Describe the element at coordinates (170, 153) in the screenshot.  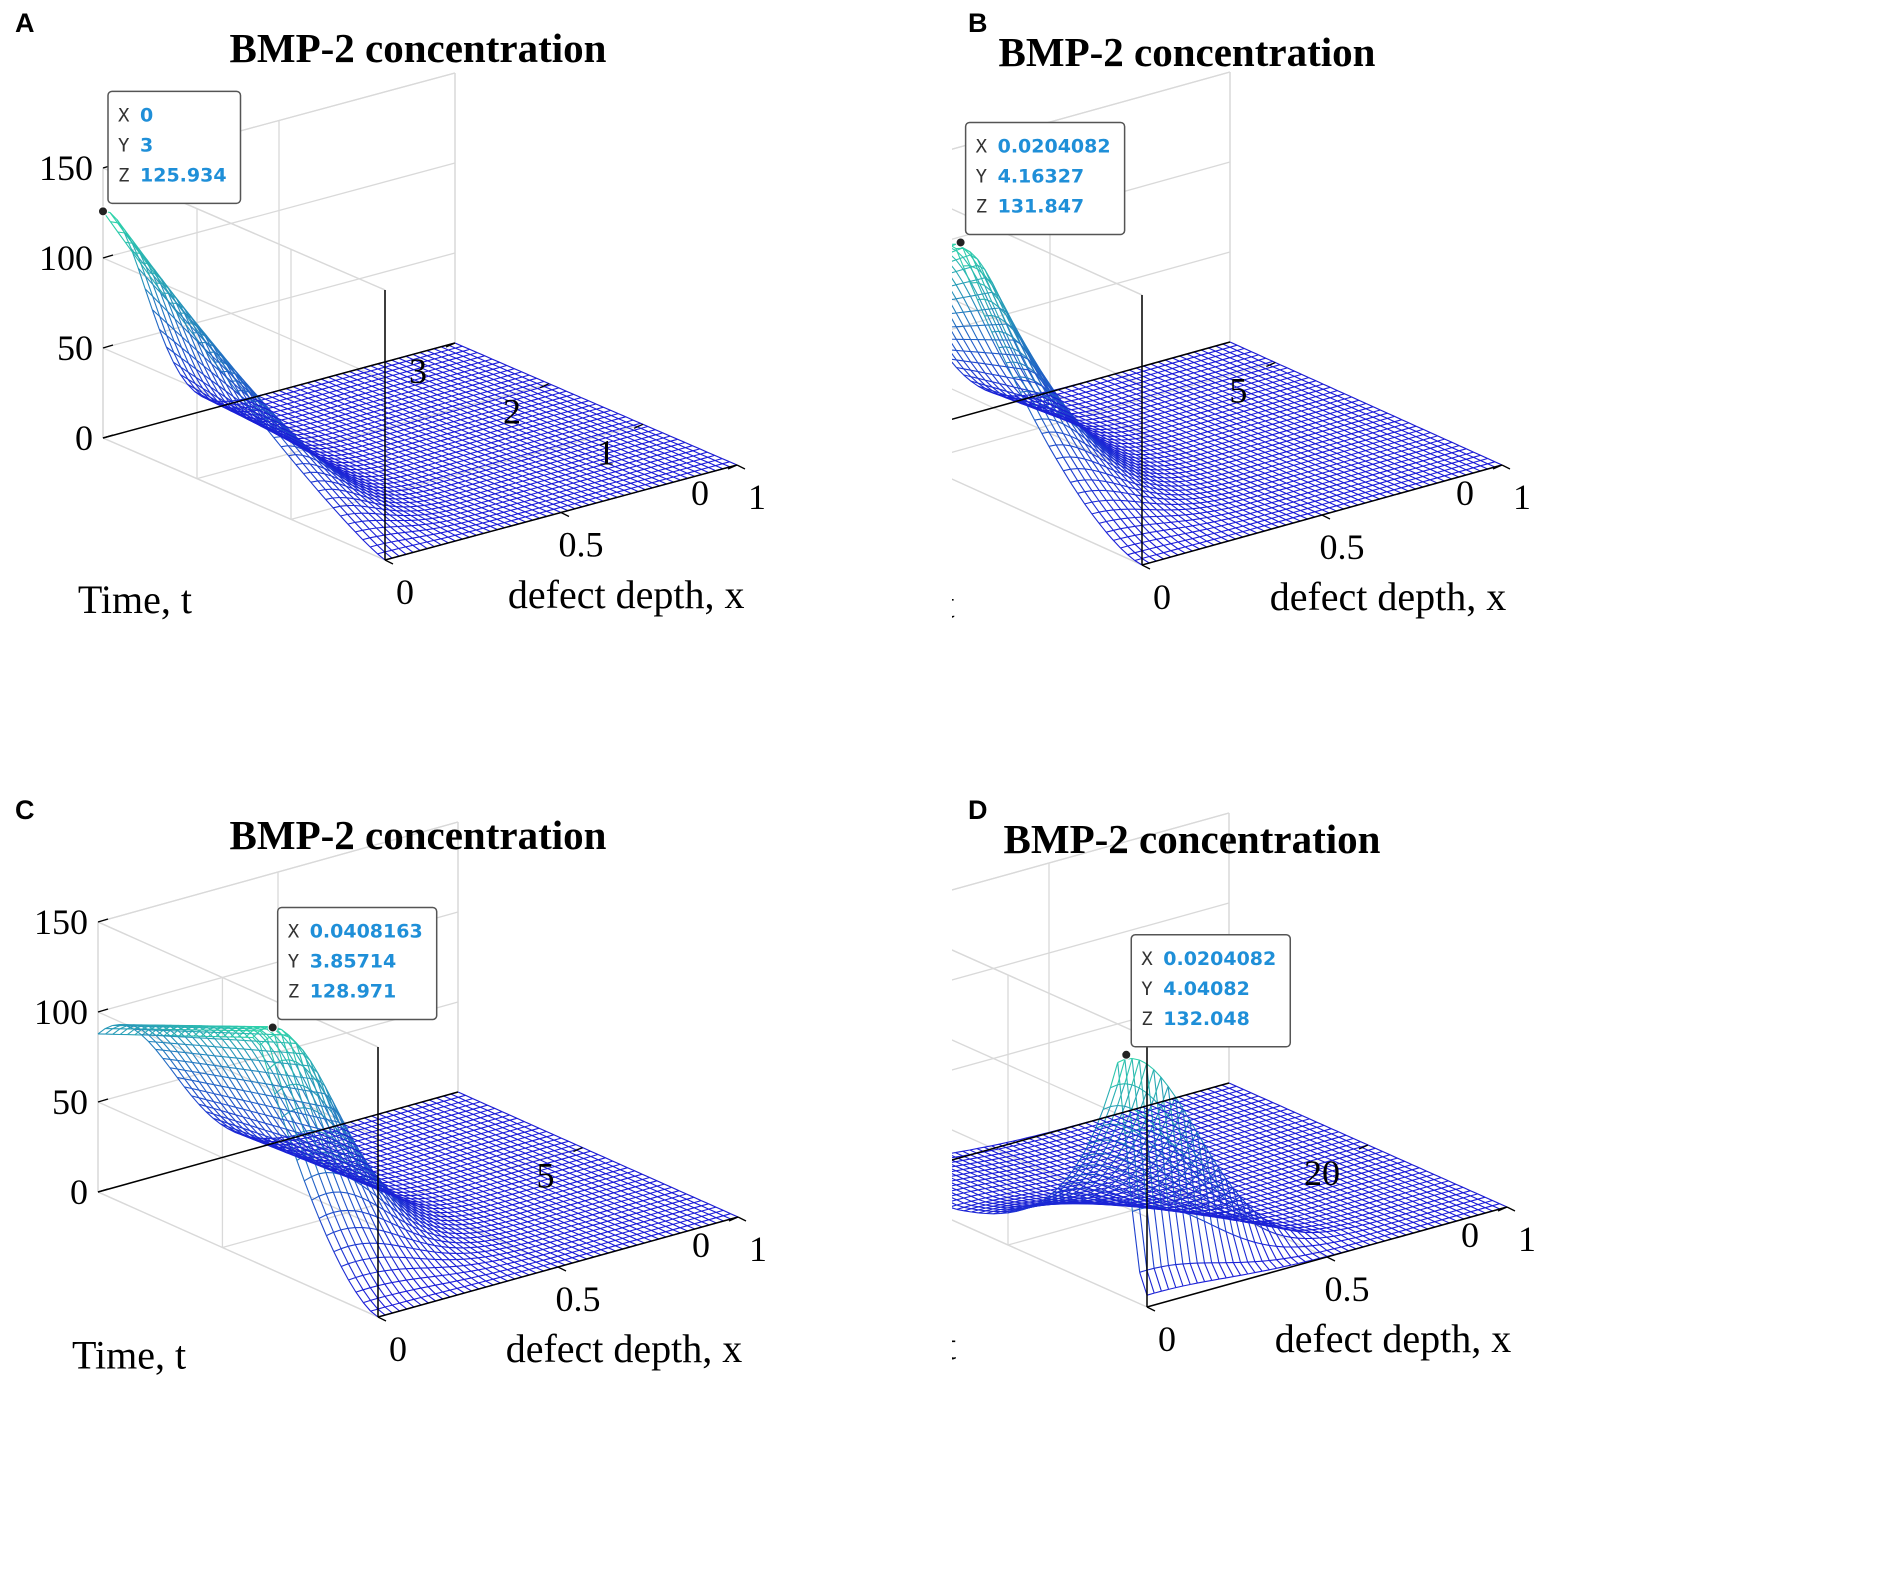
I see `datatip: X 0Y 3Z 125.934` at that location.